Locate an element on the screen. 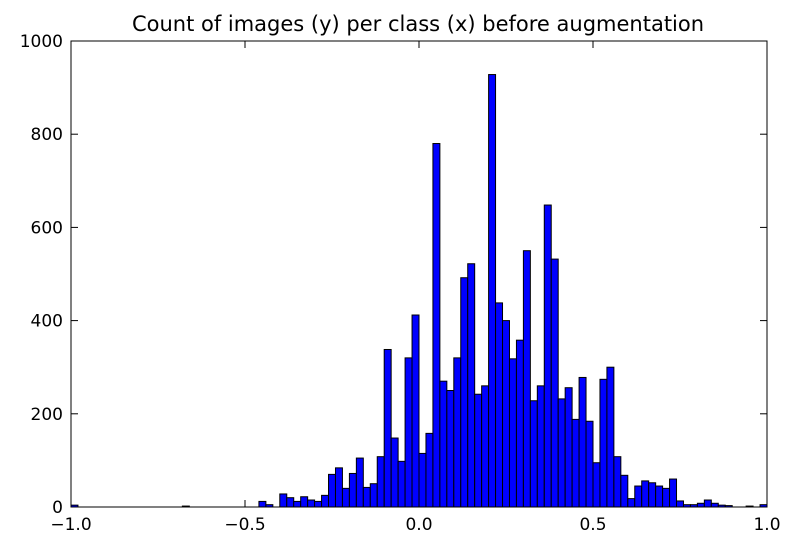 The image size is (794, 540). y-tick-label: 400 is located at coordinates (47, 322).